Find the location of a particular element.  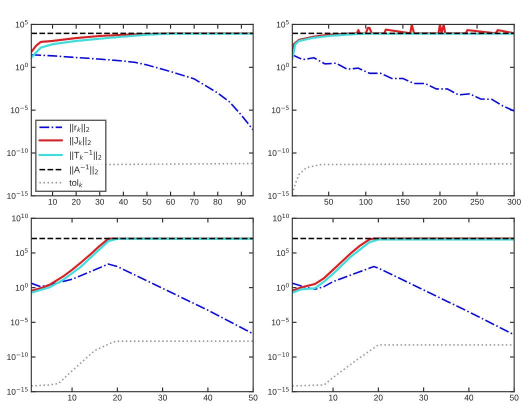

x-tick-label: 60 is located at coordinates (170, 201).